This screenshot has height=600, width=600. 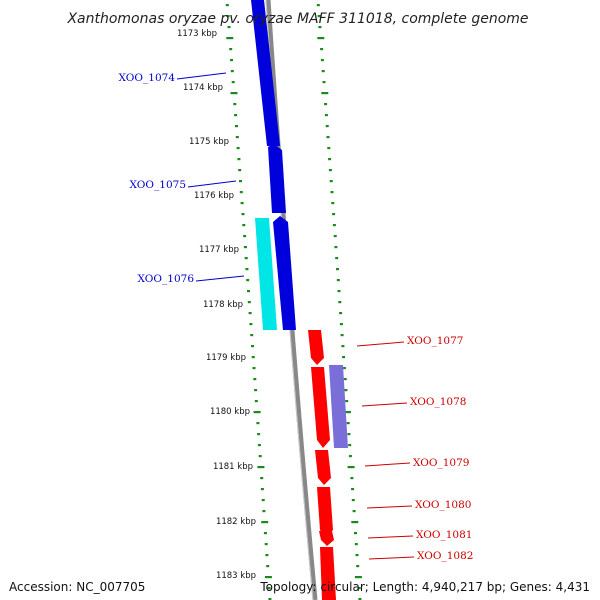 What do you see at coordinates (203, 88) in the screenshot?
I see `kbp-tick-label: 1174 kbp` at bounding box center [203, 88].